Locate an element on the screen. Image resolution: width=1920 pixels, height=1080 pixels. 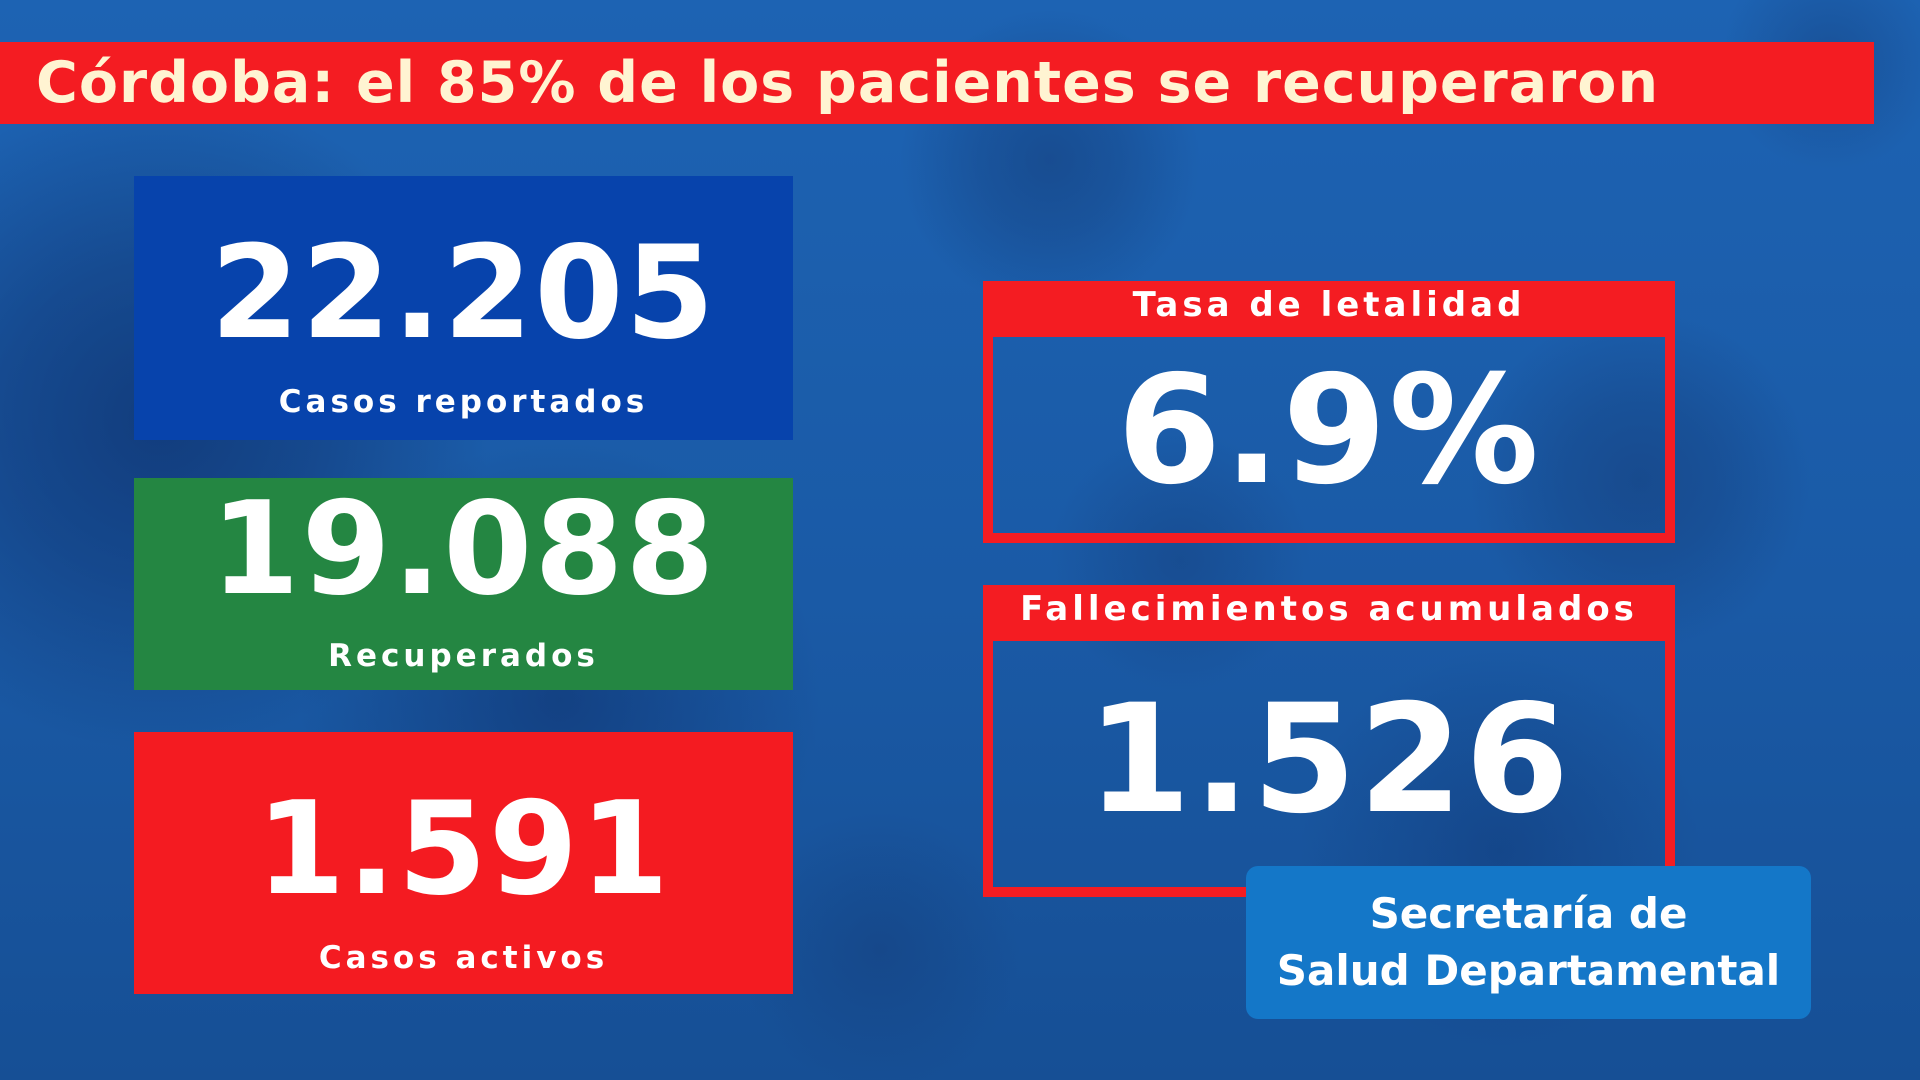
recovered-card: 19.088 Recuperados is located at coordinates (463, 584).